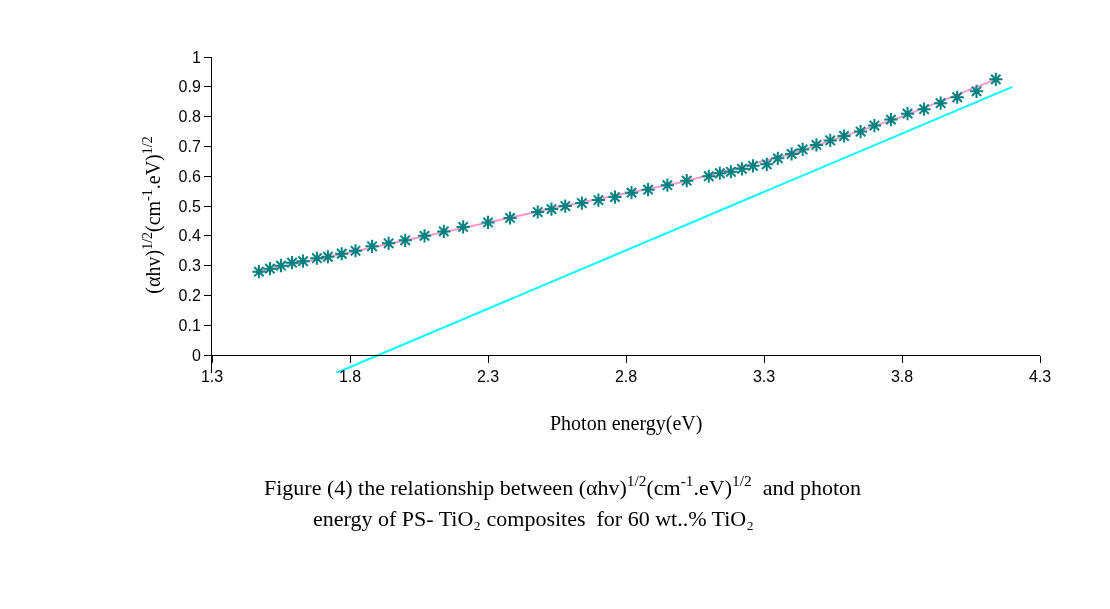 This screenshot has width=1110, height=609. What do you see at coordinates (189, 325) in the screenshot?
I see `y-tick-label: 0.1` at bounding box center [189, 325].